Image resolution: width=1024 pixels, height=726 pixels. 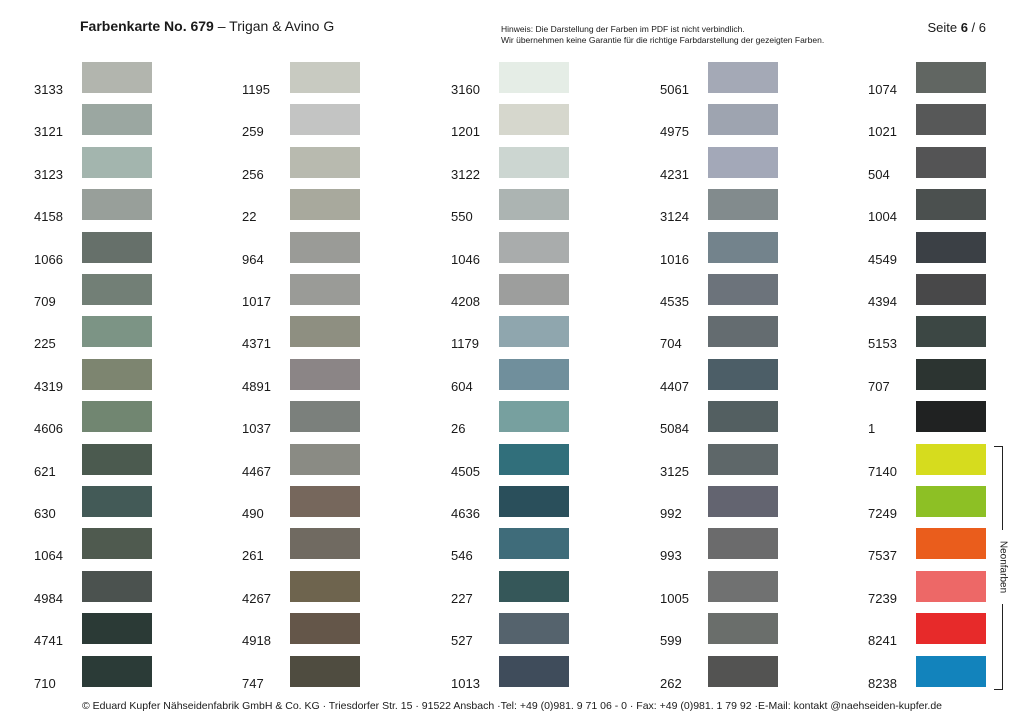 What do you see at coordinates (465, 89) in the screenshot?
I see `color-code: 3160` at bounding box center [465, 89].